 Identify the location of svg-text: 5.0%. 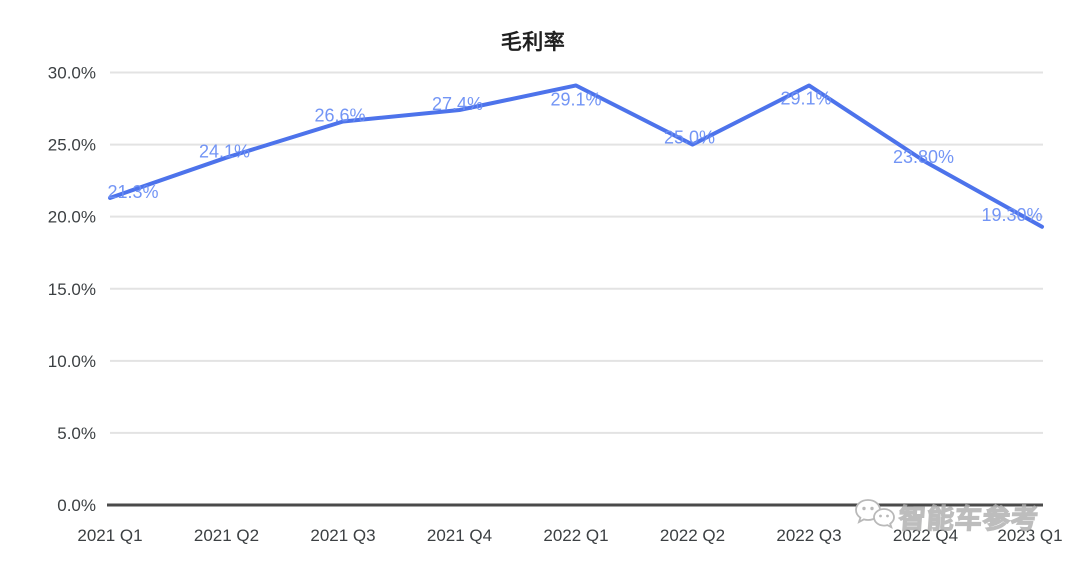
(76, 433).